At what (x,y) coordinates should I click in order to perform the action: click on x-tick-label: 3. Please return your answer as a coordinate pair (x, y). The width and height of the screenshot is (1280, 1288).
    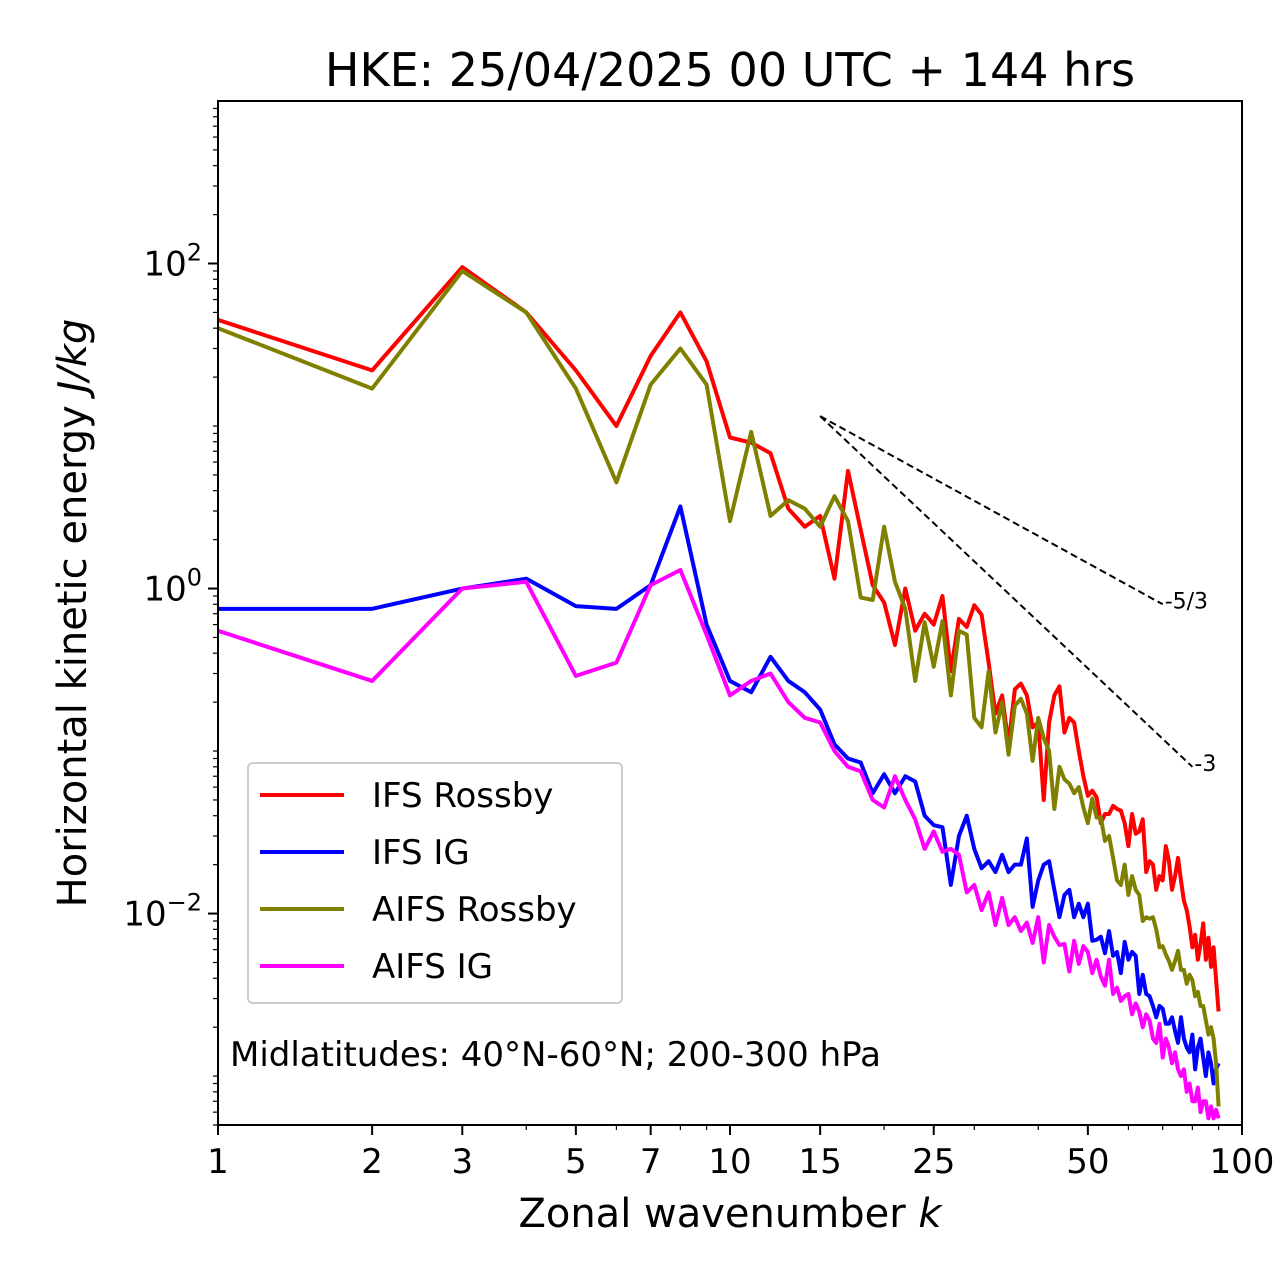
    Looking at the image, I should click on (462, 1162).